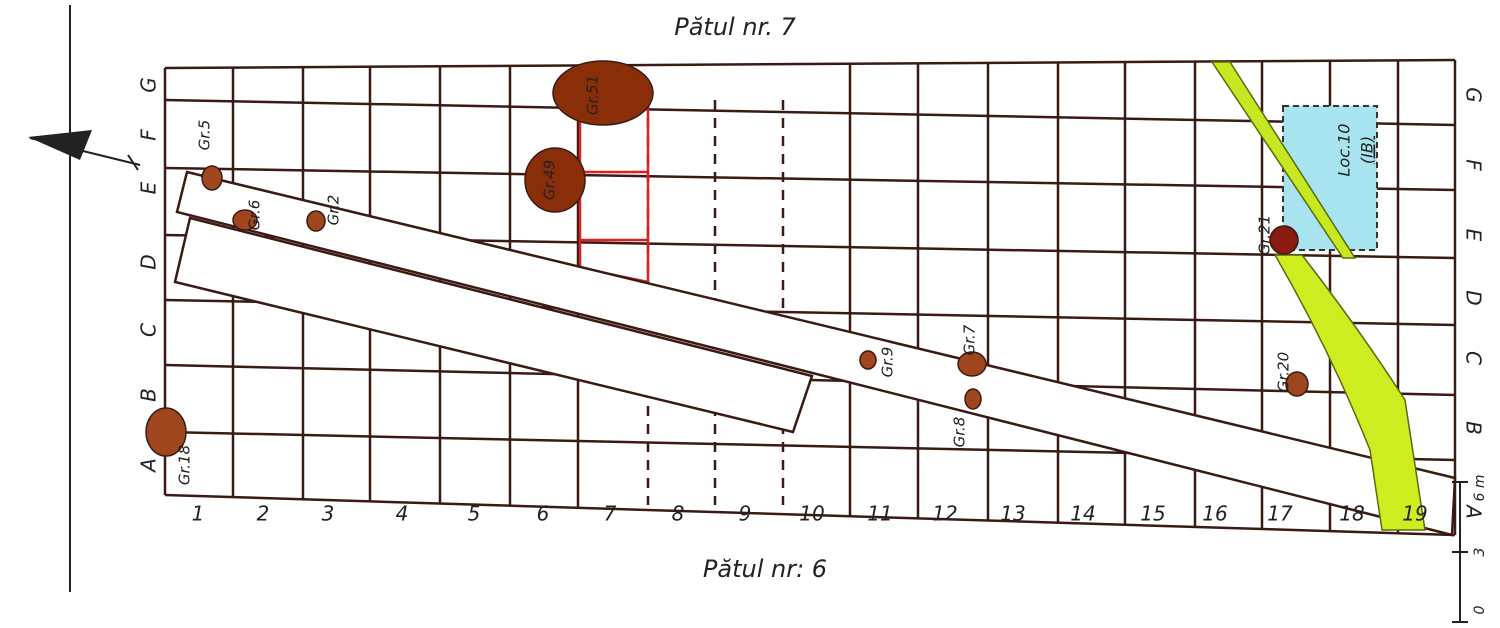  I want to click on column-label: 8, so click(678, 514).